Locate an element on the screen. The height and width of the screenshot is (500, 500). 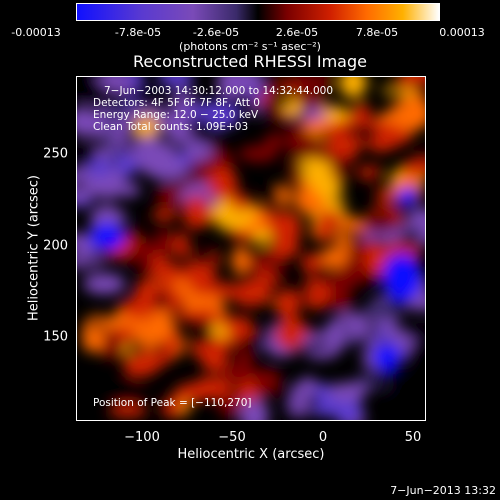
colorbar is located at coordinates (258, 12).